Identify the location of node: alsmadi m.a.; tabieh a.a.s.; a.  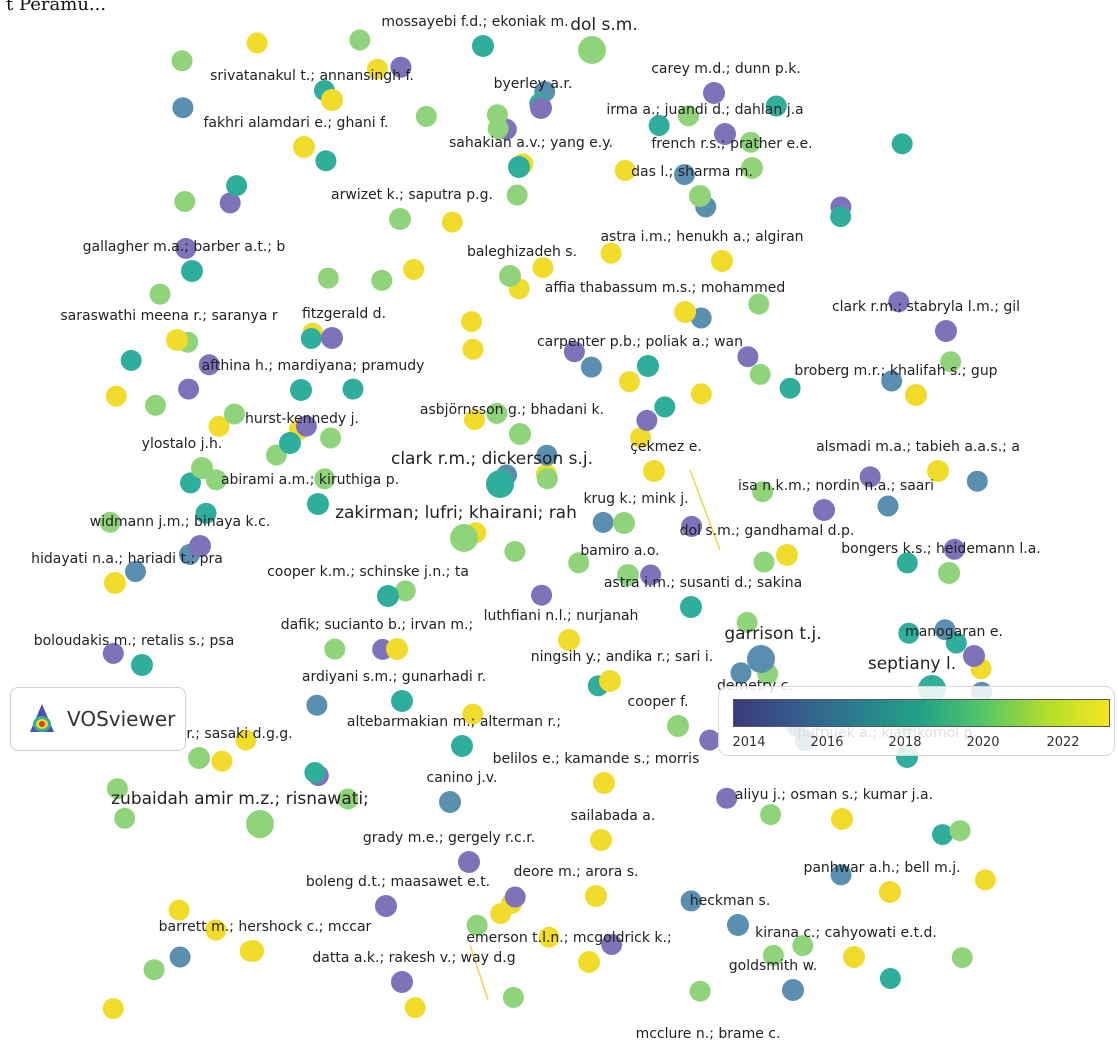
(918, 460).